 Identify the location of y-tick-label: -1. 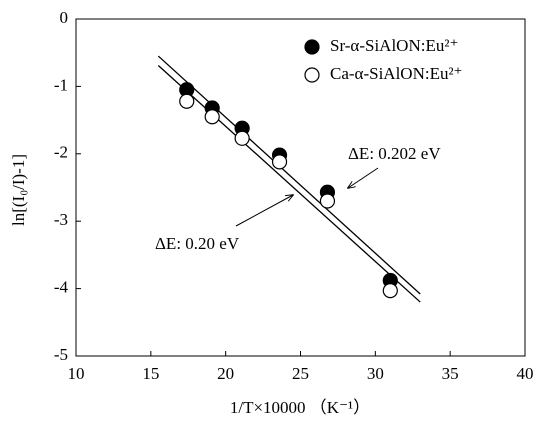
(61, 84).